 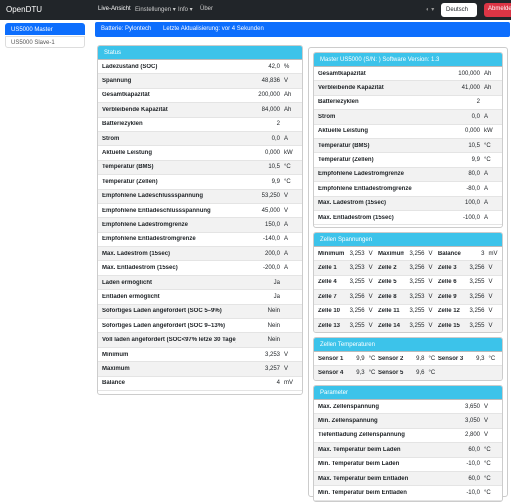 I want to click on label: Temperatur (BMS), so click(x=128, y=167).